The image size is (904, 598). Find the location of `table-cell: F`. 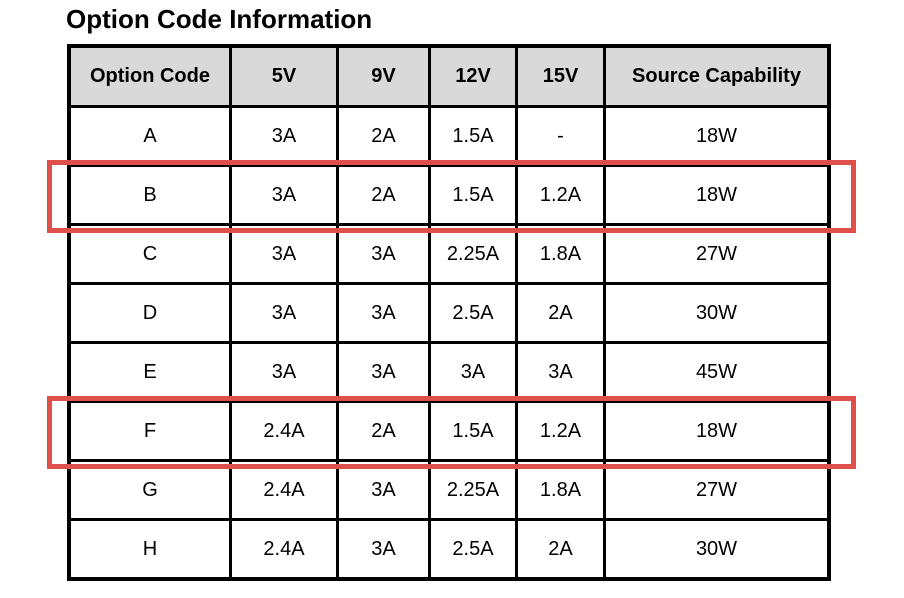

table-cell: F is located at coordinates (151, 432).